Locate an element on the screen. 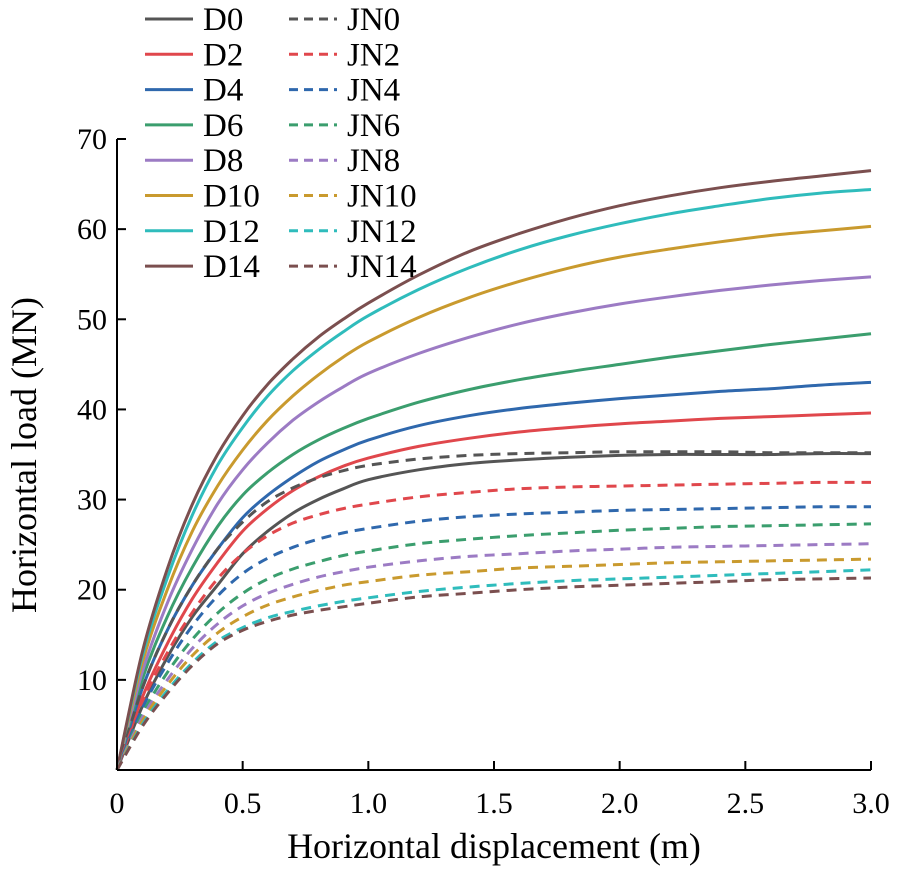 The width and height of the screenshot is (904, 873). y-tick-label: 20 is located at coordinates (92, 590).